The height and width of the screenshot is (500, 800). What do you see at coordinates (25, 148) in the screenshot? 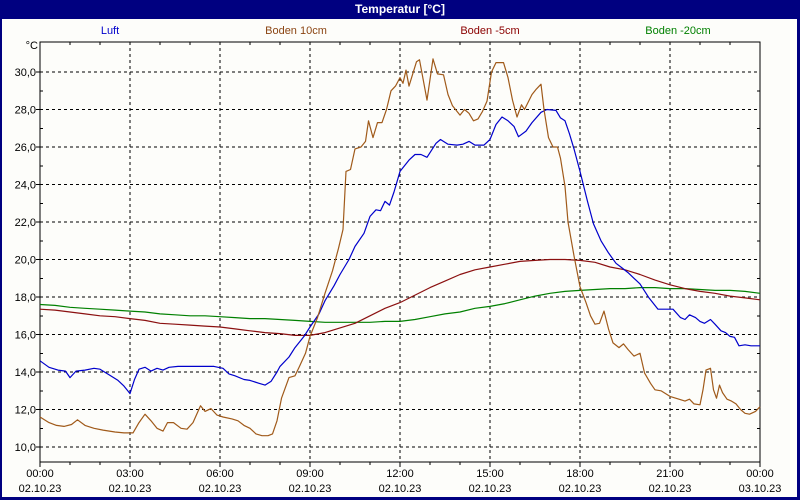
I see `y-tick-label: 26,0` at bounding box center [25, 148].